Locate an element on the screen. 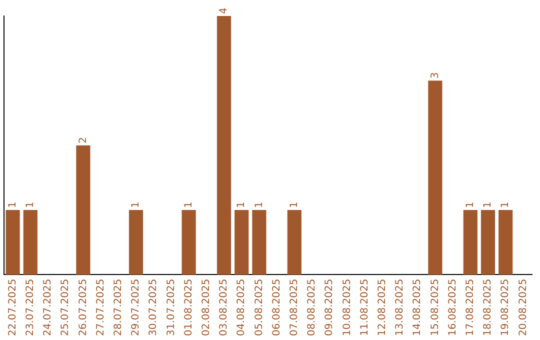 This screenshot has width=540, height=340. data-label: 2 is located at coordinates (83, 140).